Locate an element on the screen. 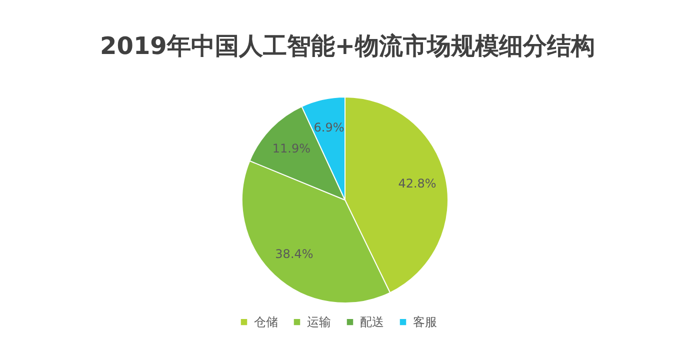  data-label: 11.9% is located at coordinates (291, 149).